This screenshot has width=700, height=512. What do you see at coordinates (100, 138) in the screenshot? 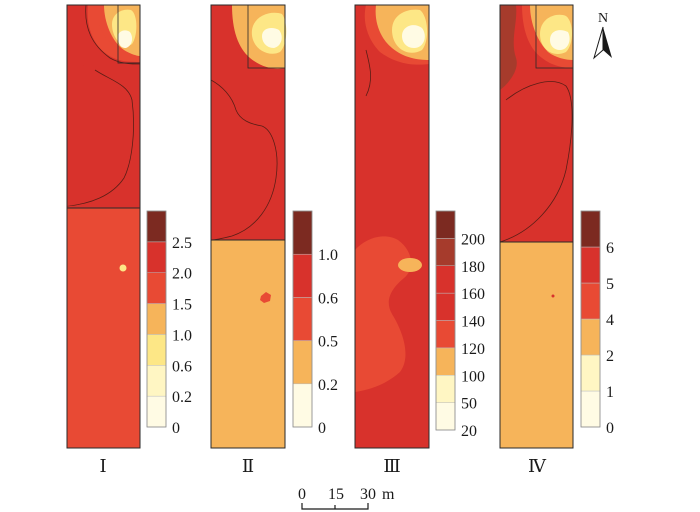
I see `map-i-contour-line-b` at bounding box center [100, 138].